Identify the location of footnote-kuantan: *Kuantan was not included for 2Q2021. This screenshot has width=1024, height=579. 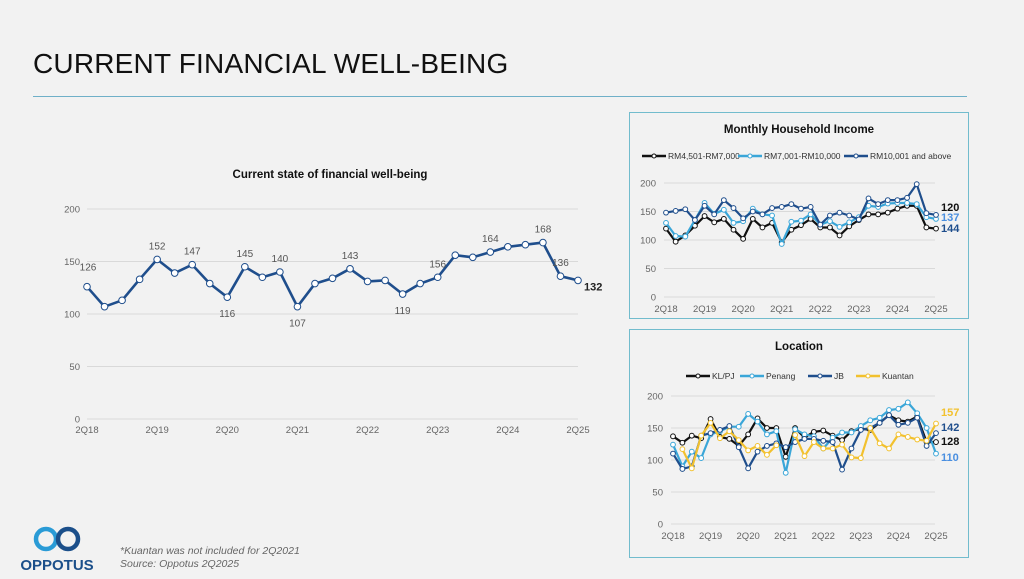
(210, 551).